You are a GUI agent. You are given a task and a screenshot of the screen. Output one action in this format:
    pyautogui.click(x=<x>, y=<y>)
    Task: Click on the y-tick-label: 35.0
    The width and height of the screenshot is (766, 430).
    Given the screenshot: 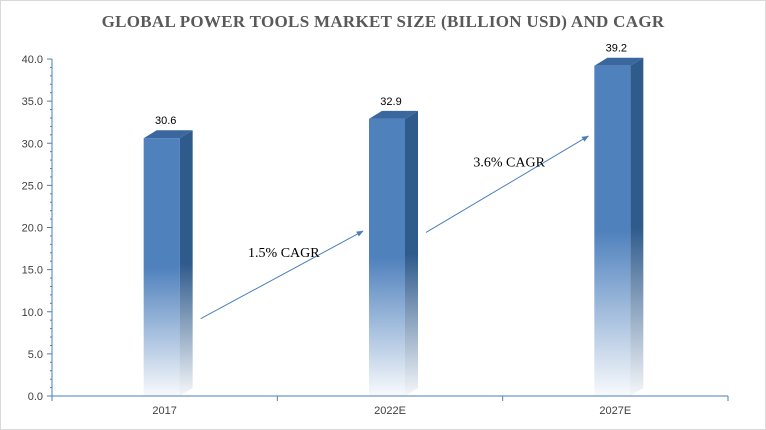 What is the action you would take?
    pyautogui.click(x=32, y=102)
    